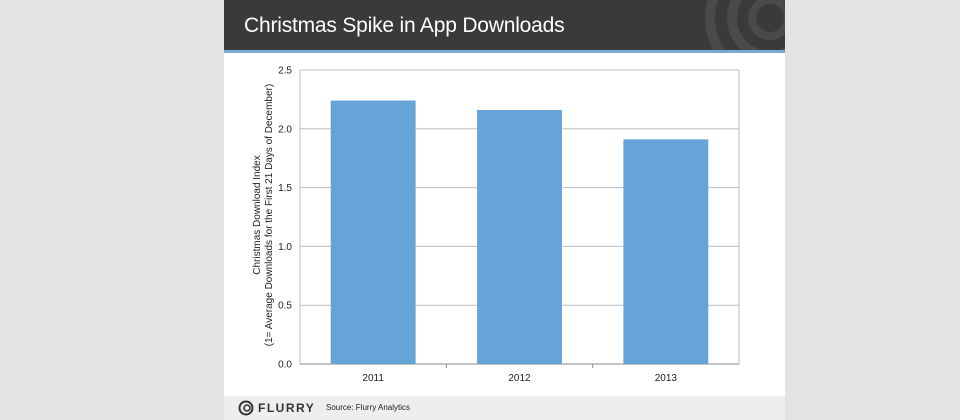 The width and height of the screenshot is (960, 420). What do you see at coordinates (666, 251) in the screenshot?
I see `bar-2013` at bounding box center [666, 251].